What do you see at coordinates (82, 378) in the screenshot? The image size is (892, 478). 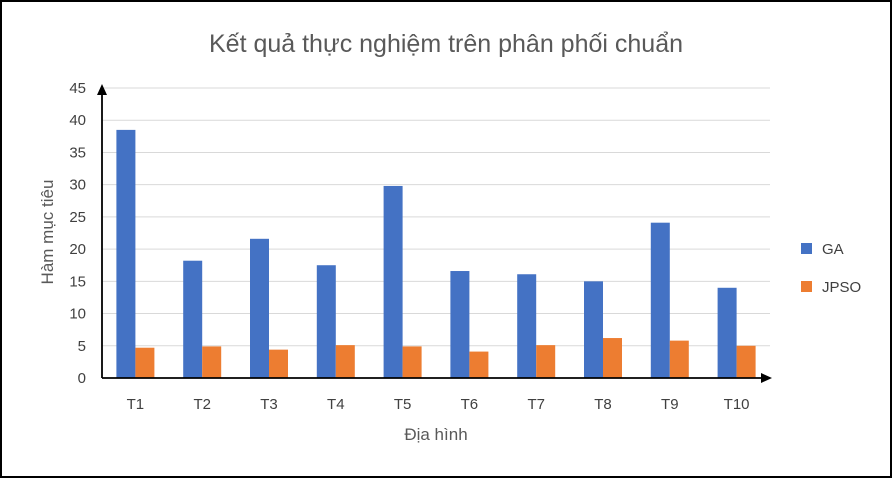 I see `y-tick-label: 0` at bounding box center [82, 378].